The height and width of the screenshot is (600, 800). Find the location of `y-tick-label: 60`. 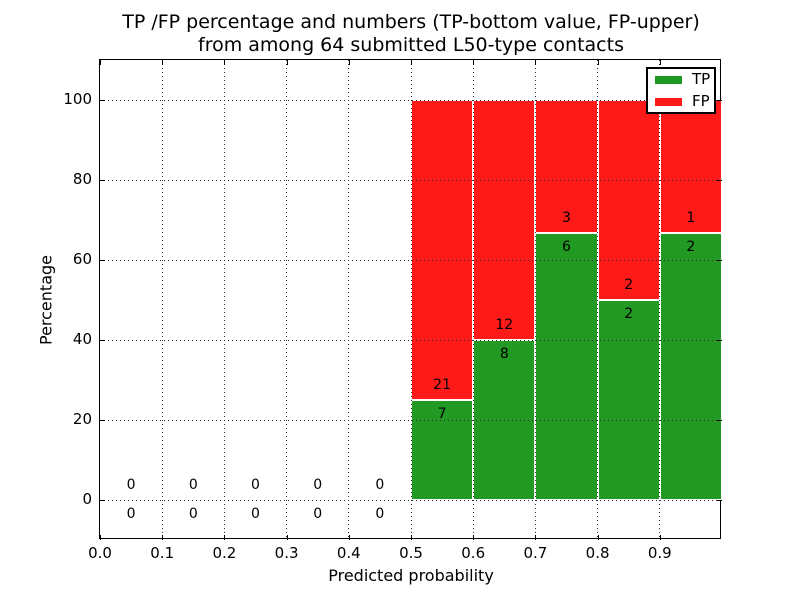

y-tick-label: 60 is located at coordinates (82, 259).